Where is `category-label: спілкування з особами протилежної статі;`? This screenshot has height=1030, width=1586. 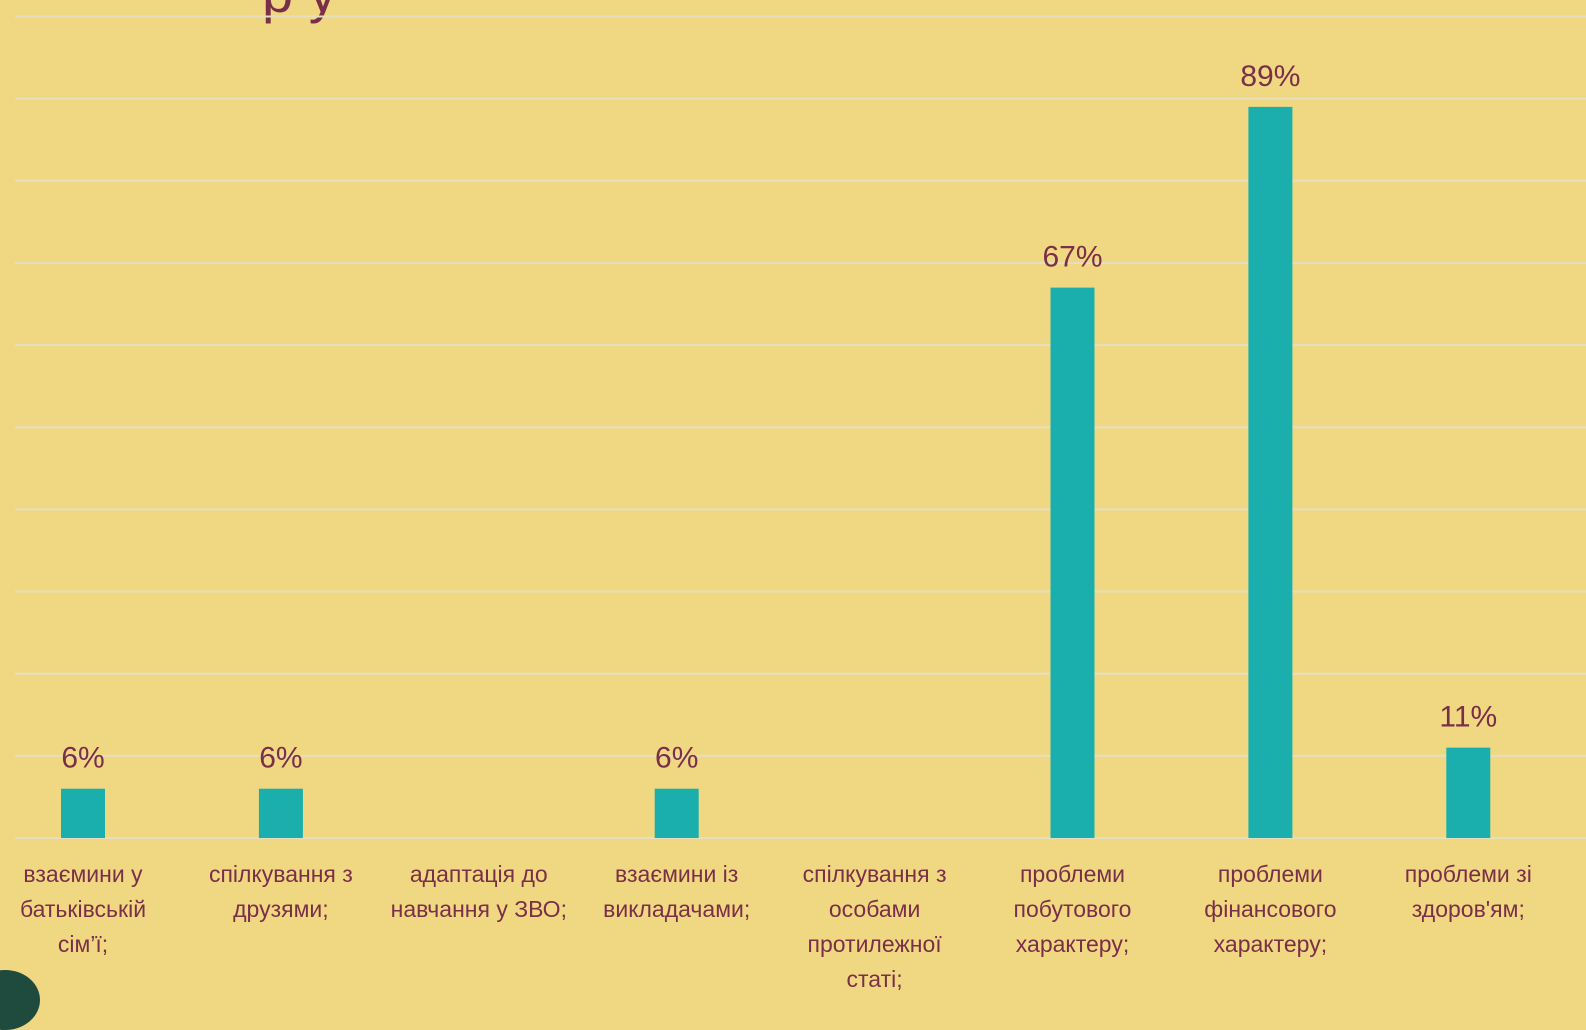
category-label: спілкування з особами протилежної статі; is located at coordinates (875, 925).